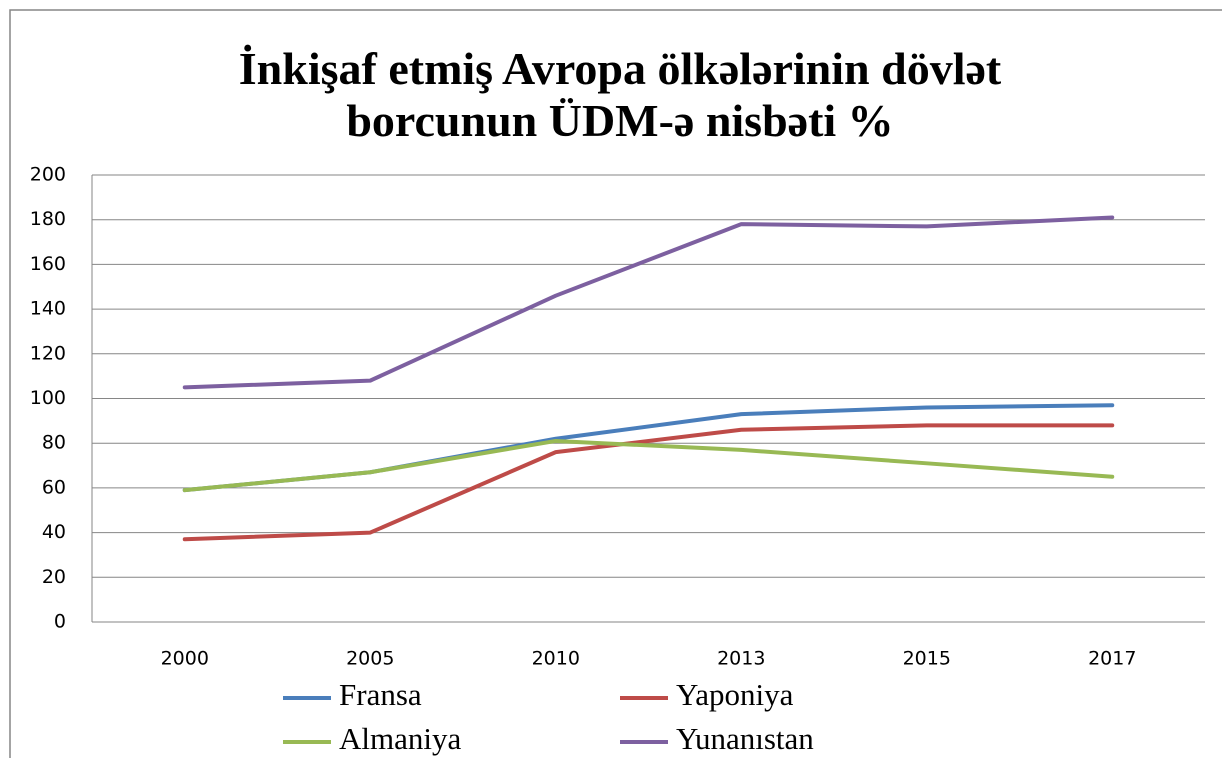 The height and width of the screenshot is (758, 1222). I want to click on x-tick-label: 2005, so click(370, 659).